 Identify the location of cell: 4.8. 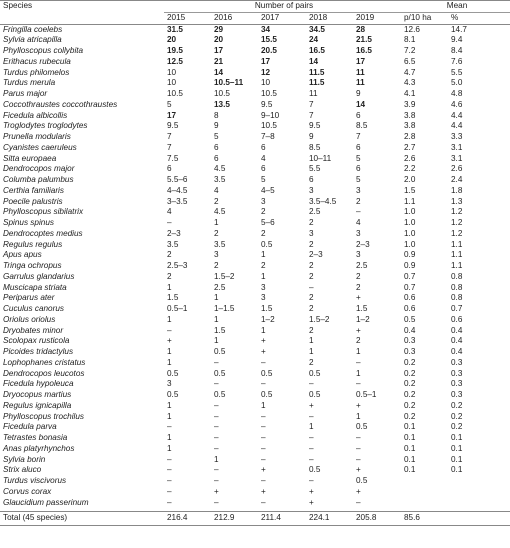
(457, 93).